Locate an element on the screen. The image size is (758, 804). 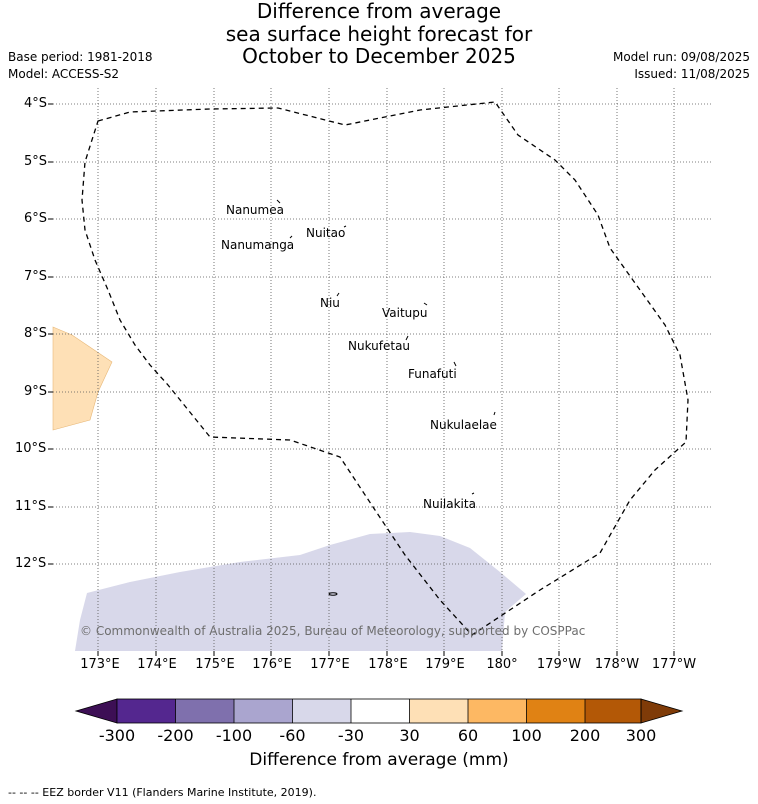
colorbar-tick-3: -100 is located at coordinates (234, 735).